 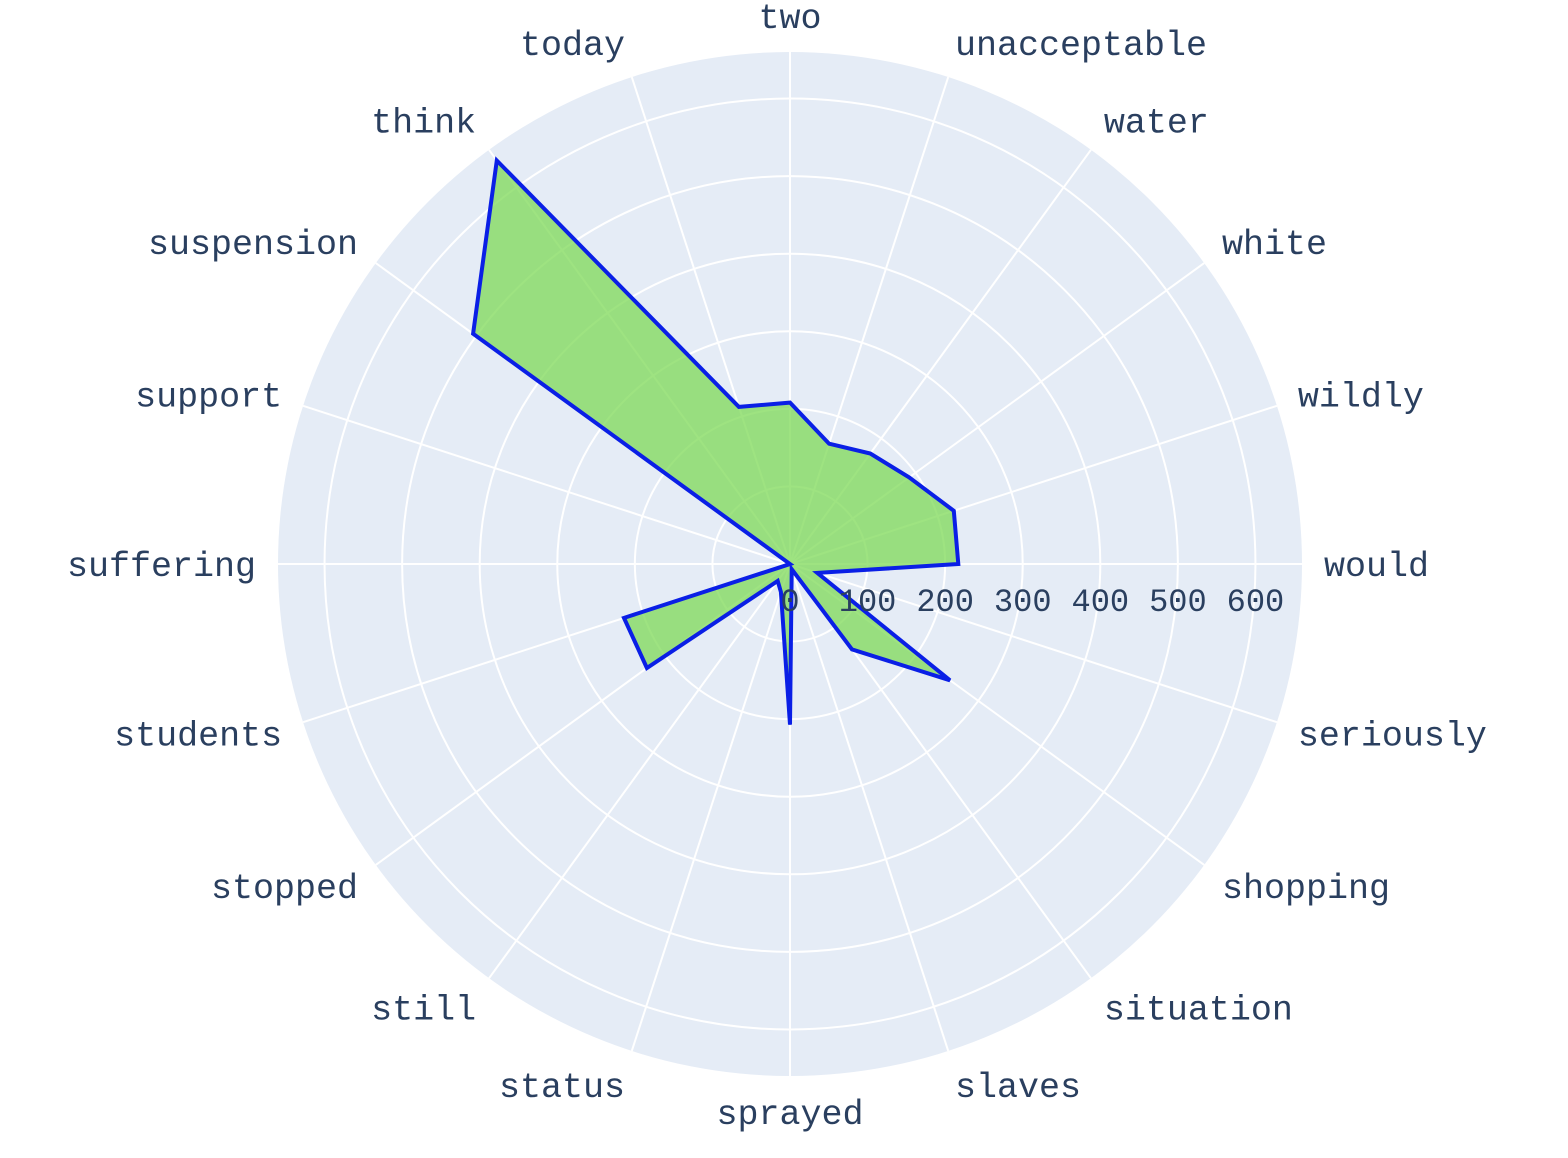 I want to click on category-label-unacceptable: unacceptable, so click(x=1081, y=46).